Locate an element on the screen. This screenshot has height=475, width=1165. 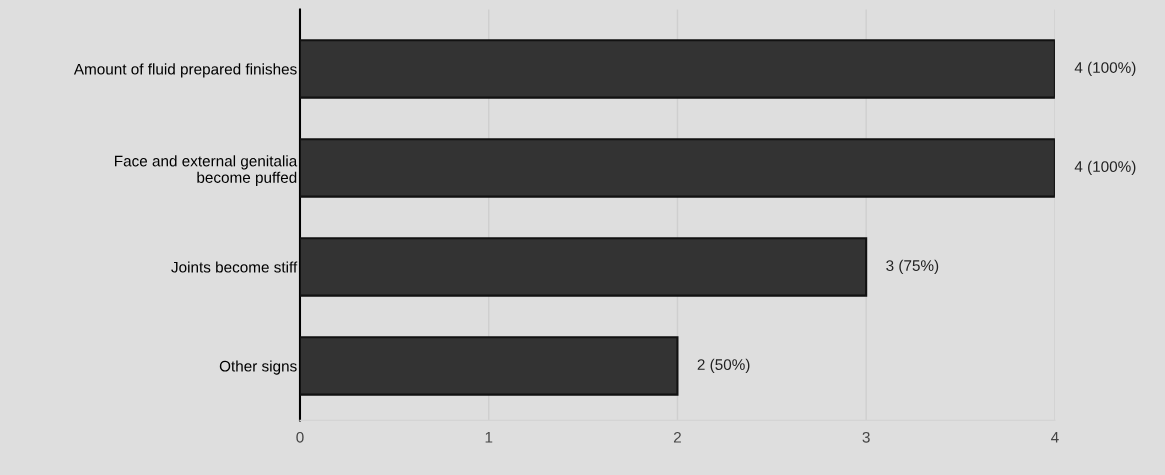
y-tick-label: Face and external genitalia become puffed is located at coordinates (206, 170).